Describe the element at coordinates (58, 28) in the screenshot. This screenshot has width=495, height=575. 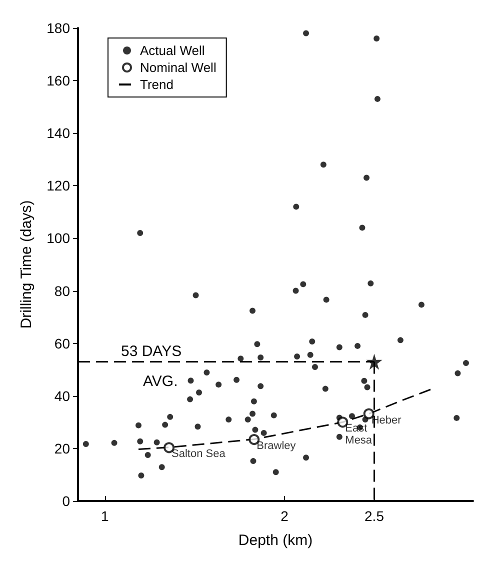
I see `y-tick-label: 180` at that location.